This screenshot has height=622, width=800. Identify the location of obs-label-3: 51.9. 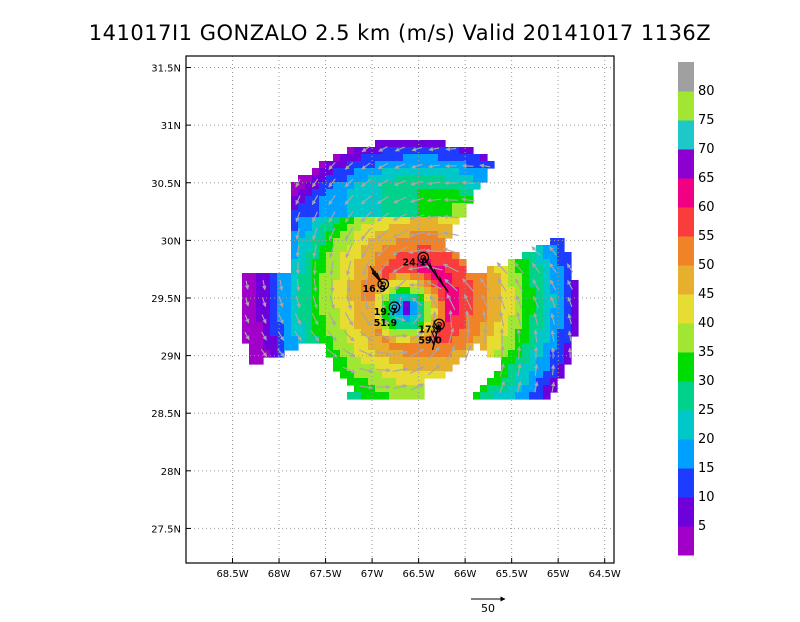
(385, 323).